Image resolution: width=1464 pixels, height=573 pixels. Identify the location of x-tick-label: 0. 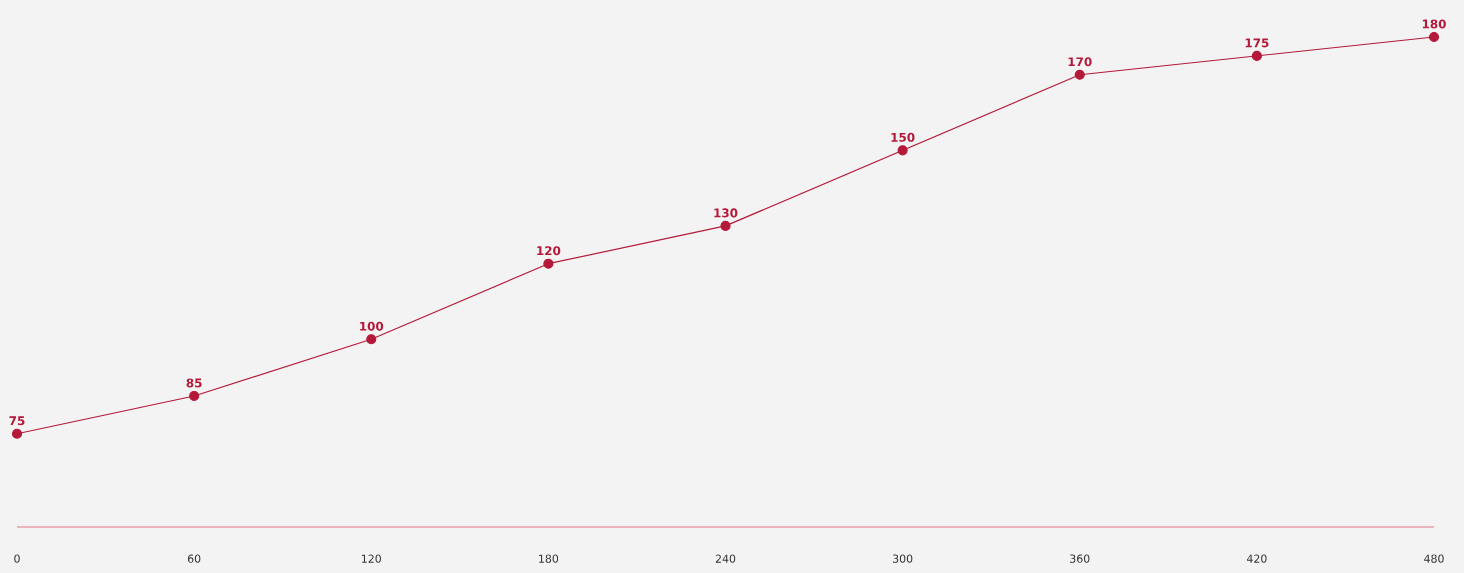
(17, 558).